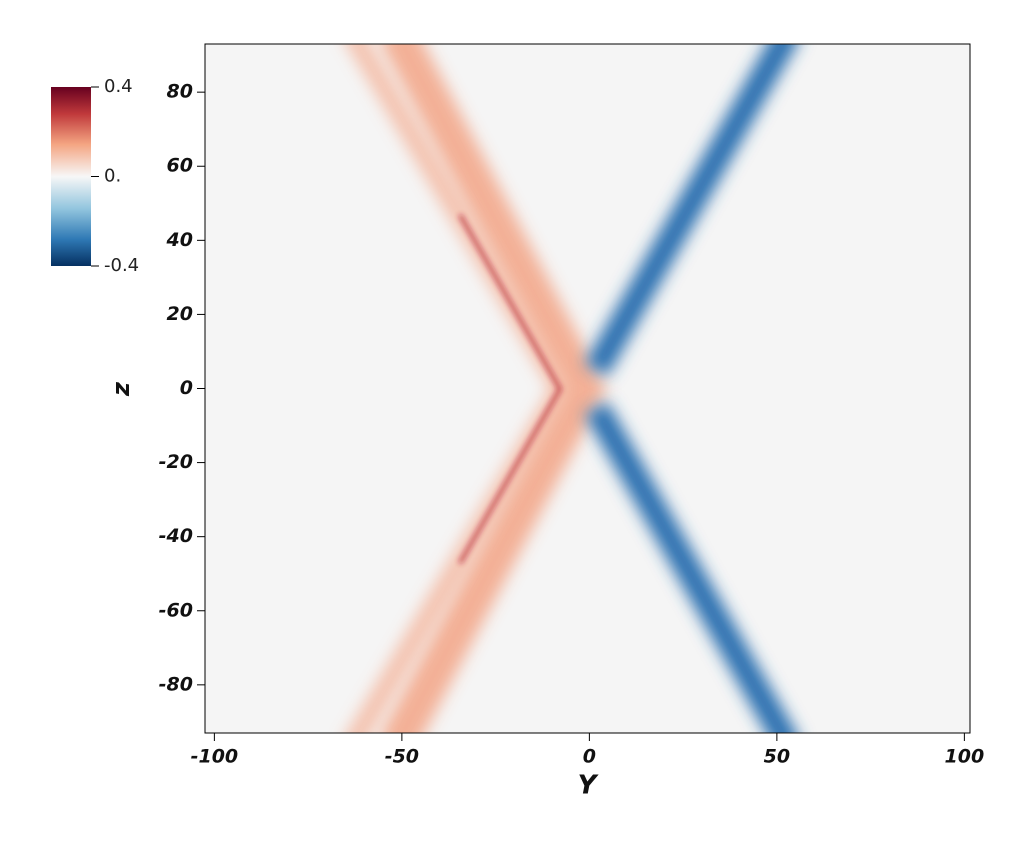 The height and width of the screenshot is (865, 1024). What do you see at coordinates (180, 92) in the screenshot?
I see `y-tick-label: 80` at bounding box center [180, 92].